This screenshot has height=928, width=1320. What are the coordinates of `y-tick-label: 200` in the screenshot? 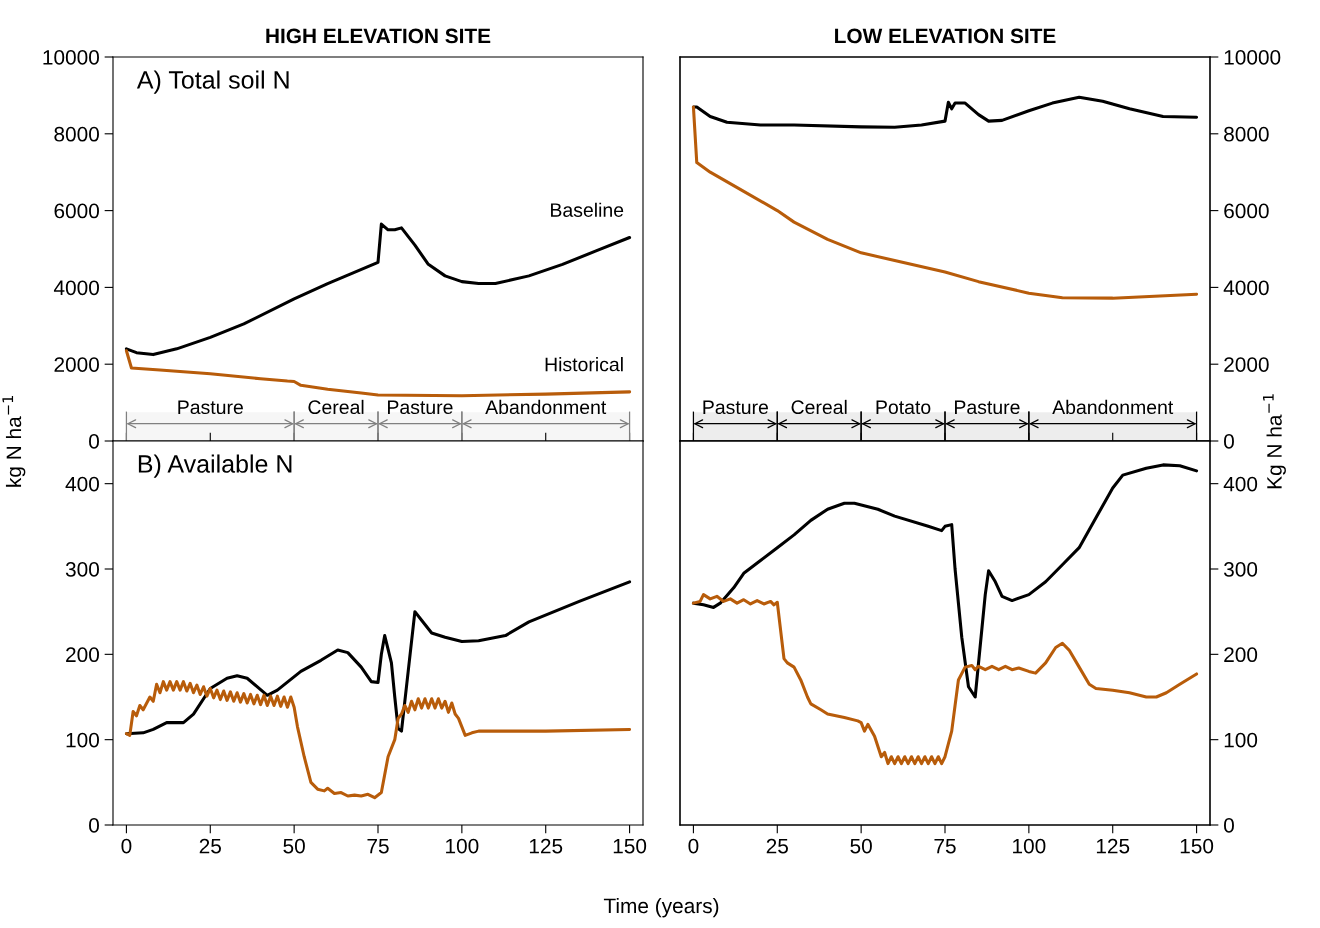 It's located at (82, 655).